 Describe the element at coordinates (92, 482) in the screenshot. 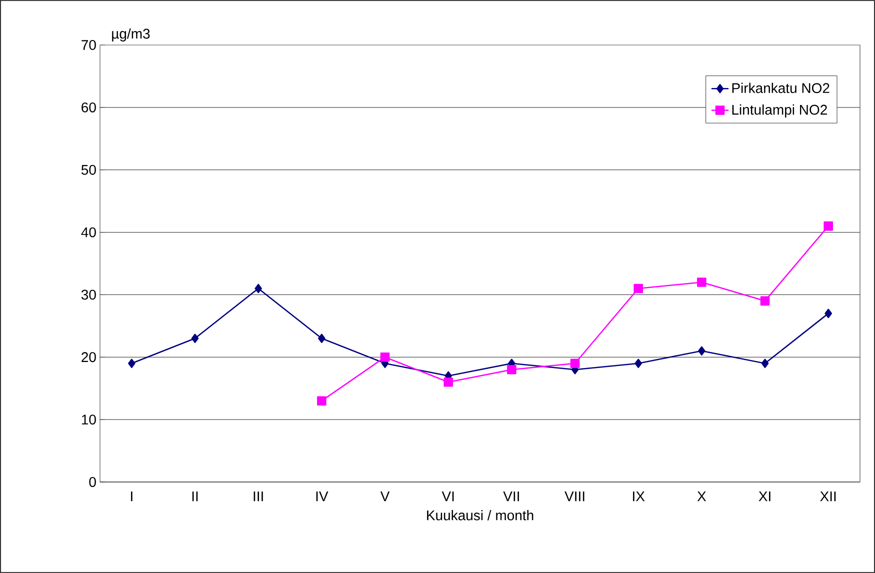

I see `y-tick-label: 0` at that location.